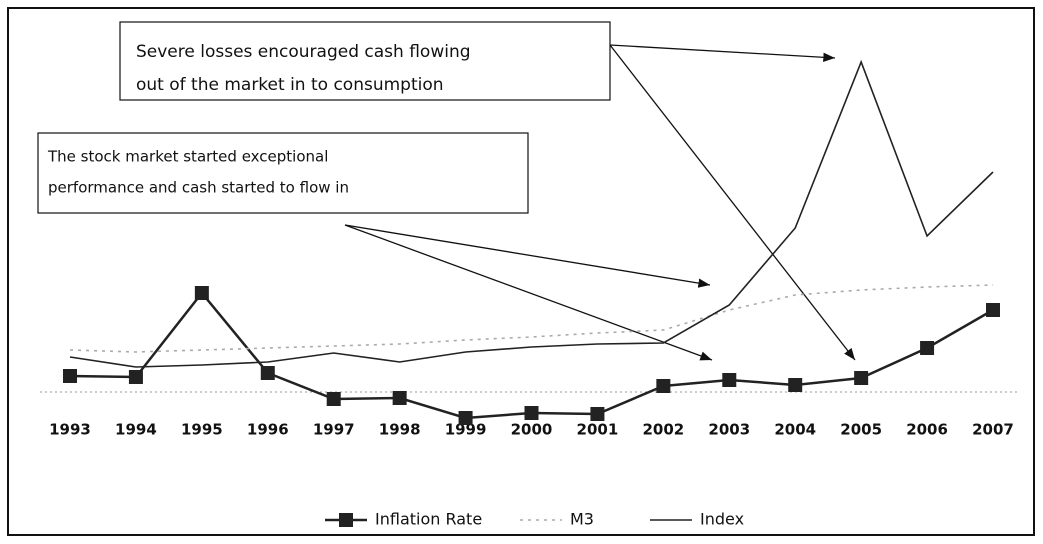 The image size is (1043, 544). Describe the element at coordinates (187, 157) in the screenshot. I see `annotation: The stock market started exceptional` at that location.